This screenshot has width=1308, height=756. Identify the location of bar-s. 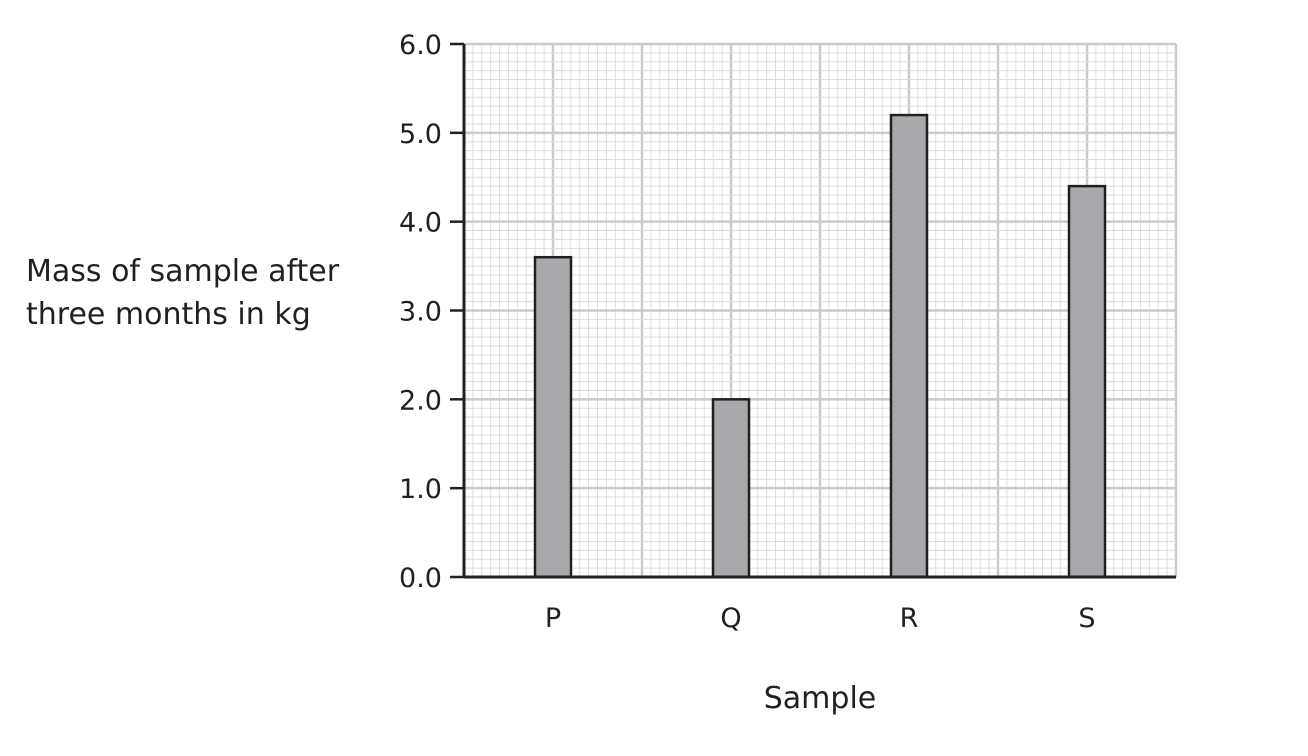
(1087, 381).